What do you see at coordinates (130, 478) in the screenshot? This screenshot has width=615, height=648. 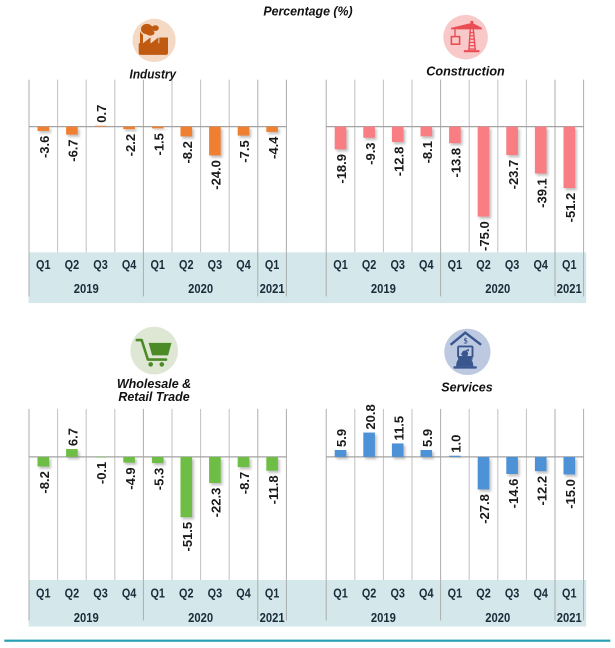 I see `svg-text: -4.9` at bounding box center [130, 478].